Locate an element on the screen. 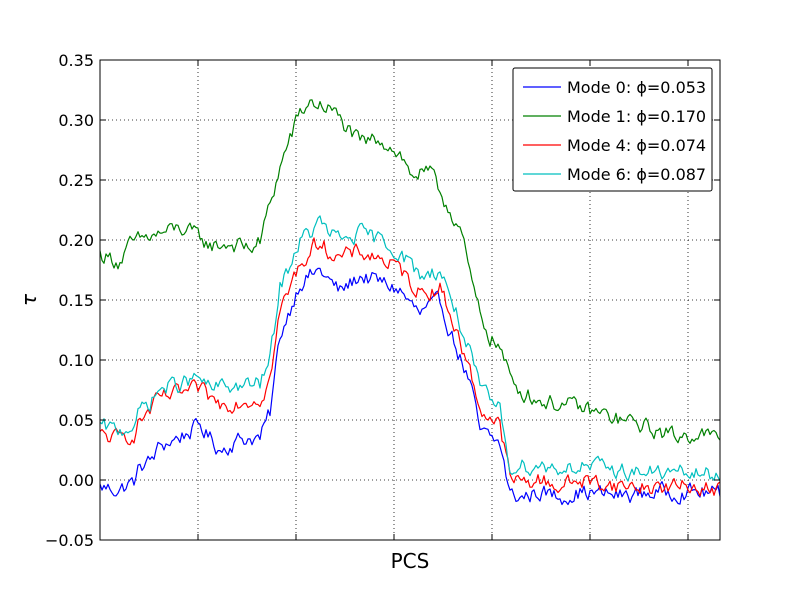 This screenshot has width=800, height=600. y-tick-label: 0.05 is located at coordinates (76, 420).